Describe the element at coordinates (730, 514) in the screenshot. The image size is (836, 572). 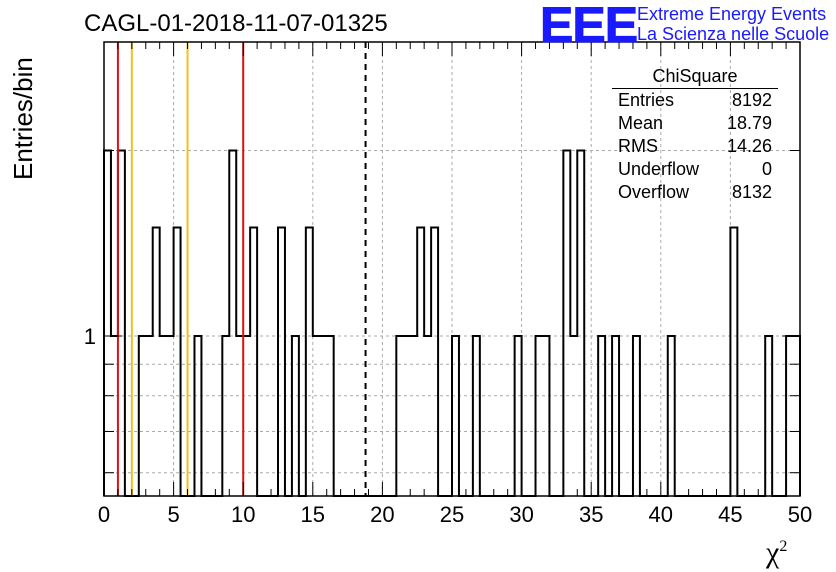
I see `x-tick-label: 45` at that location.